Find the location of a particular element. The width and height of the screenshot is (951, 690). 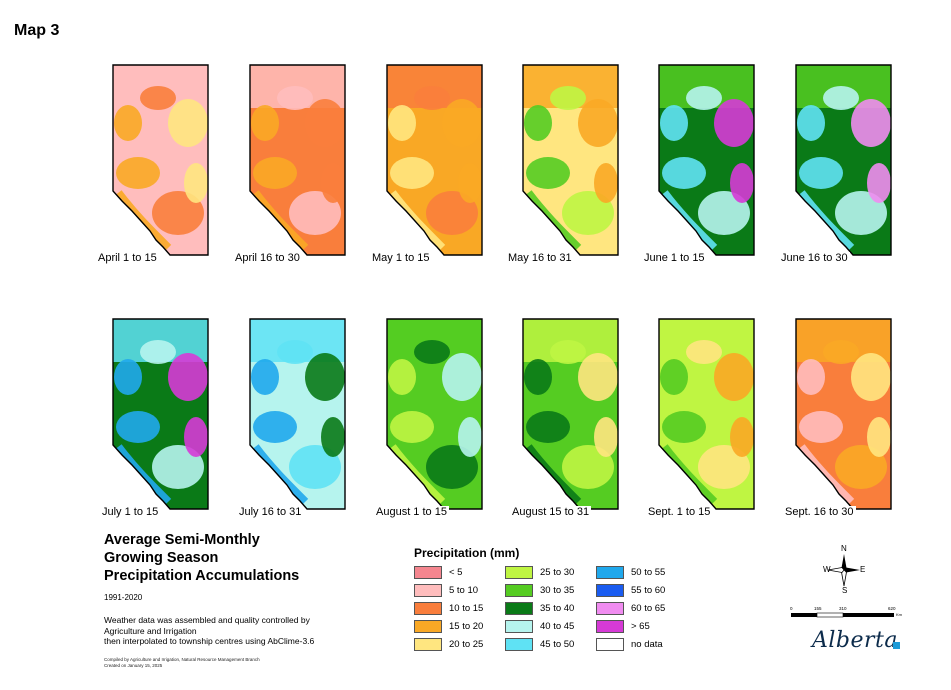

compass-north: N is located at coordinates (844, 548).